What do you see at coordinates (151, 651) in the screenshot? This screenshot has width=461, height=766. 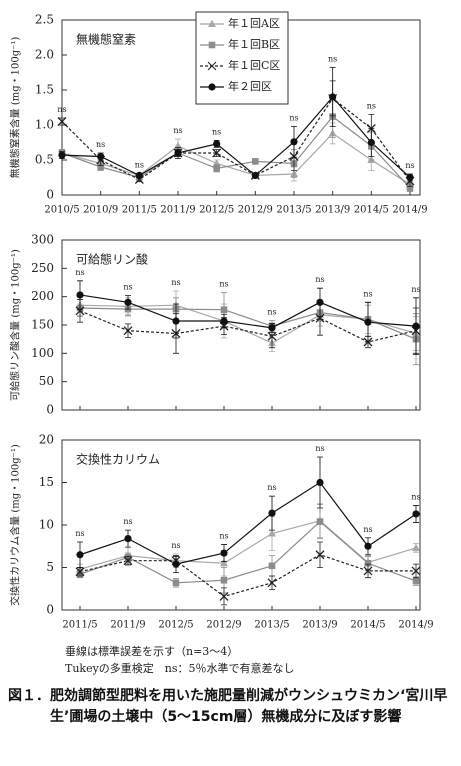 I see `note: 垂線は標準誤差を示す（n=3～4）` at bounding box center [151, 651].